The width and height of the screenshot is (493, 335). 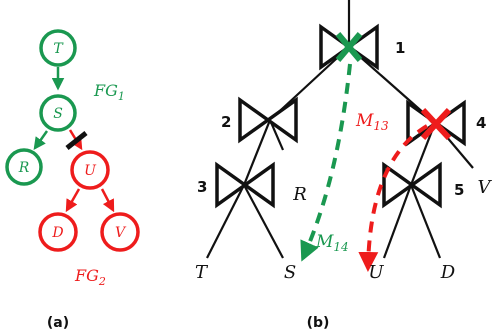 I want to click on fg2-label: FG2, so click(x=90, y=277).